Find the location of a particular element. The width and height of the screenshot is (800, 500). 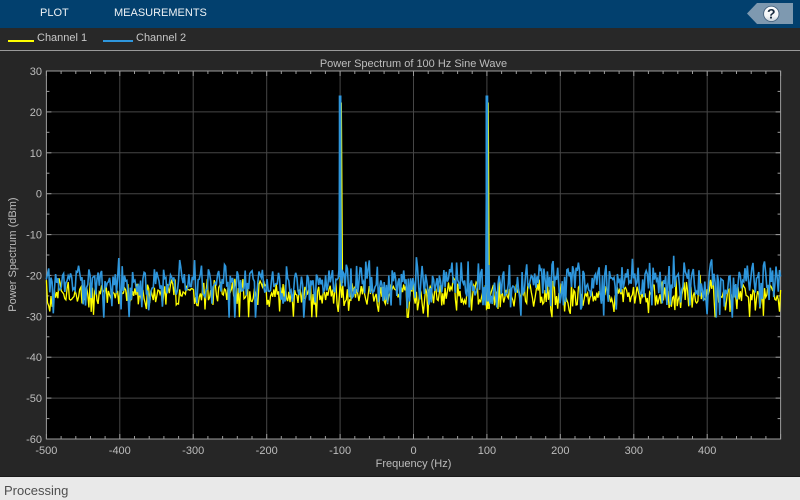

svg-text: 10 is located at coordinates (36, 154).